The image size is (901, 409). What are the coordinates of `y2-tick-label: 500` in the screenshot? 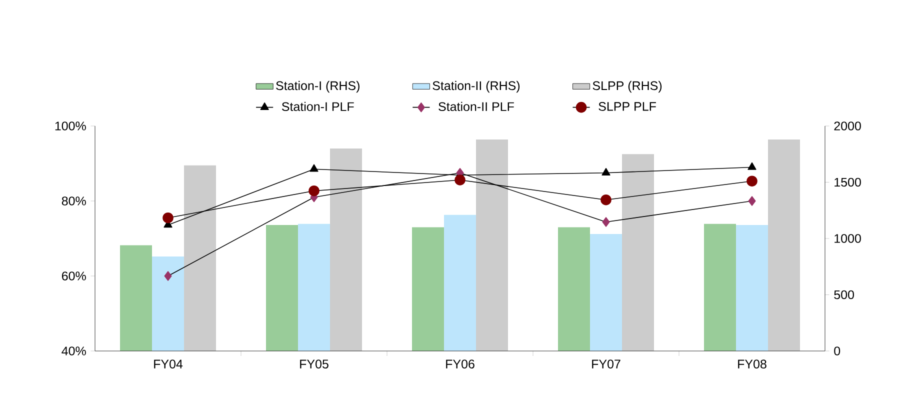 It's located at (844, 295).